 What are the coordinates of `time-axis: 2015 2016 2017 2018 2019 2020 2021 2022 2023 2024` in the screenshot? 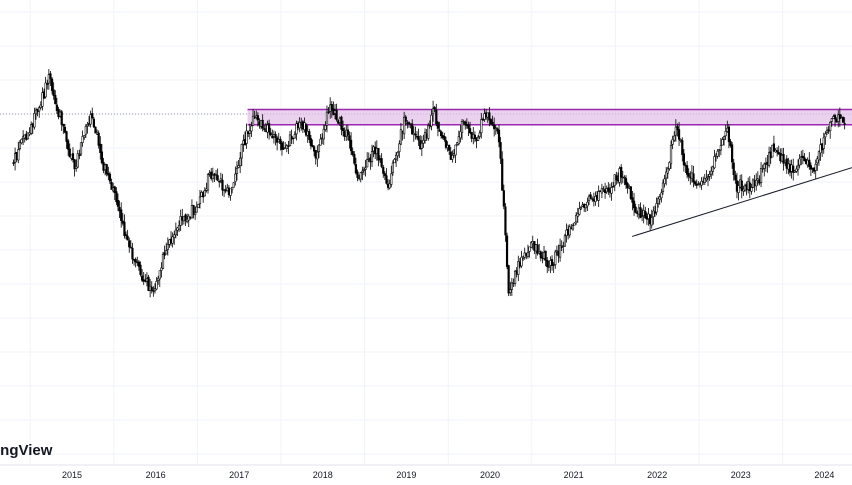 It's located at (426, 474).